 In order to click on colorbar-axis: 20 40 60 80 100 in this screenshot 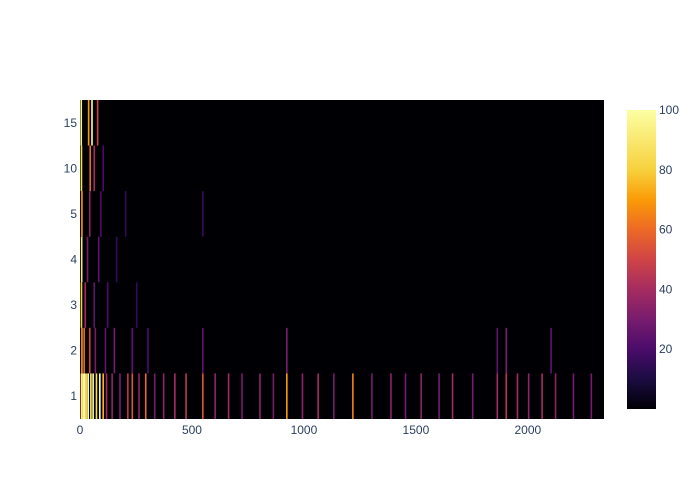, I will do `click(669, 229)`.